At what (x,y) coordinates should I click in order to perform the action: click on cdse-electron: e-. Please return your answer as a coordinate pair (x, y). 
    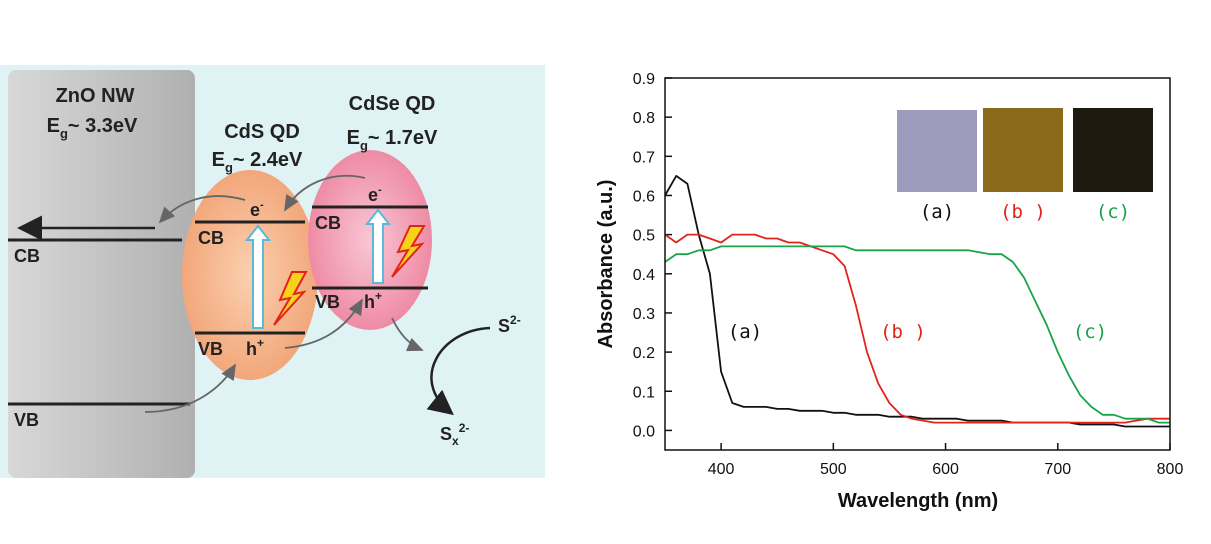
    Looking at the image, I should click on (375, 194).